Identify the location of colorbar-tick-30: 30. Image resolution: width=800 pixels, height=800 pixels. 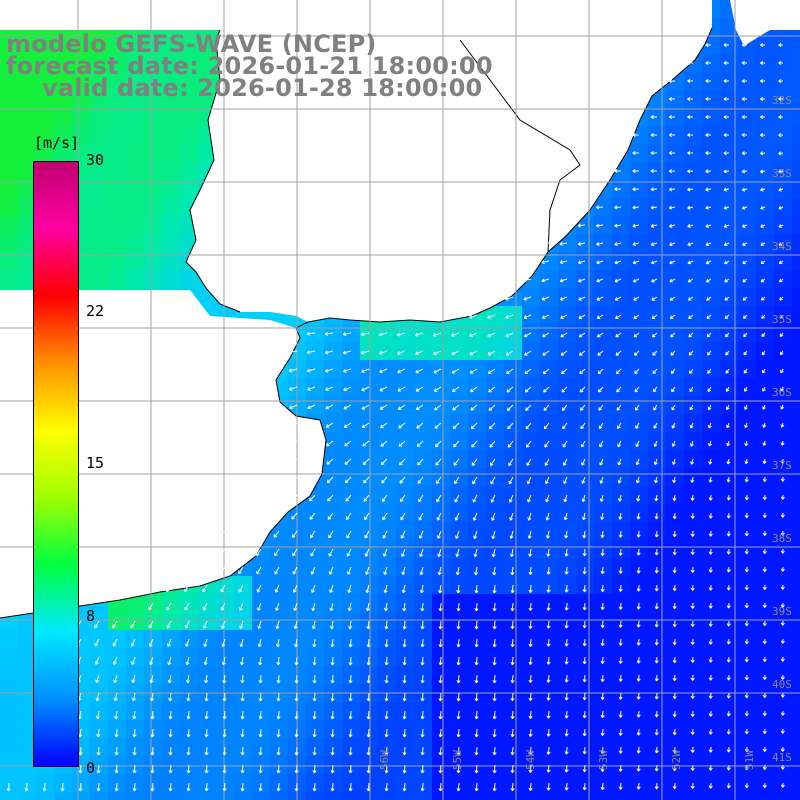
(95, 160).